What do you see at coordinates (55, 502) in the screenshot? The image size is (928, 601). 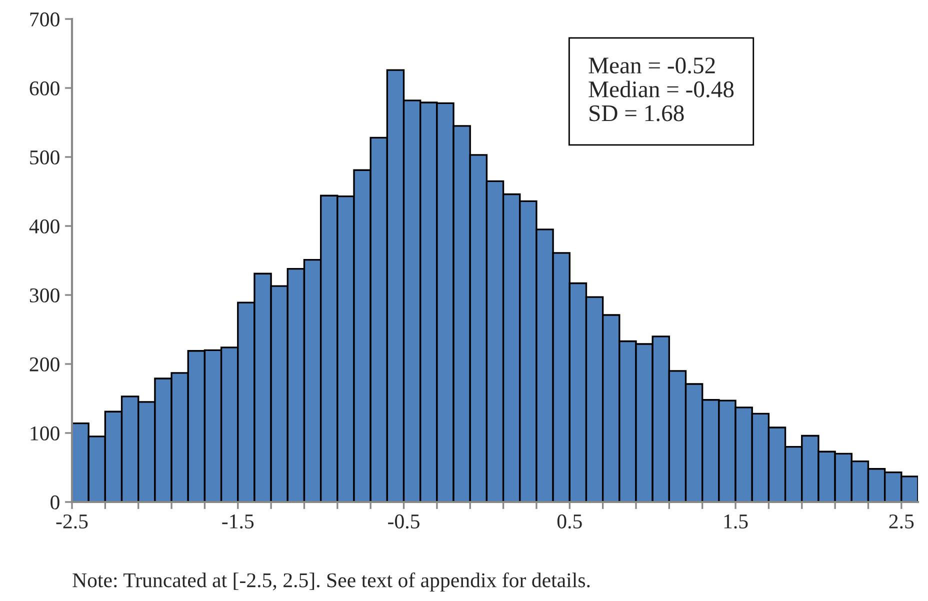 I see `y-tick-label: 0` at bounding box center [55, 502].